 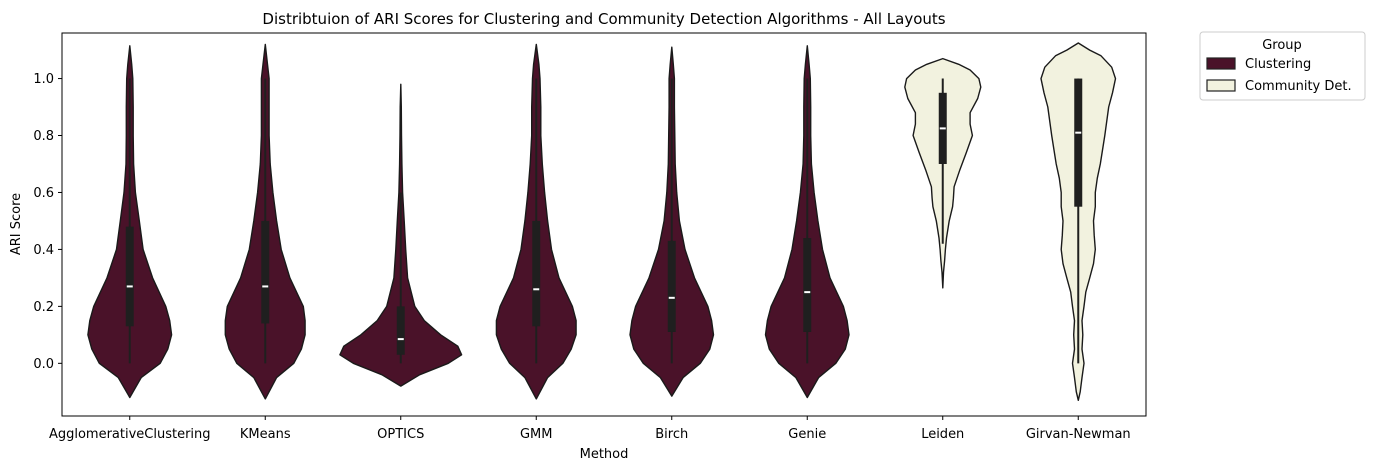 I want to click on legend-frame, so click(x=1282, y=66).